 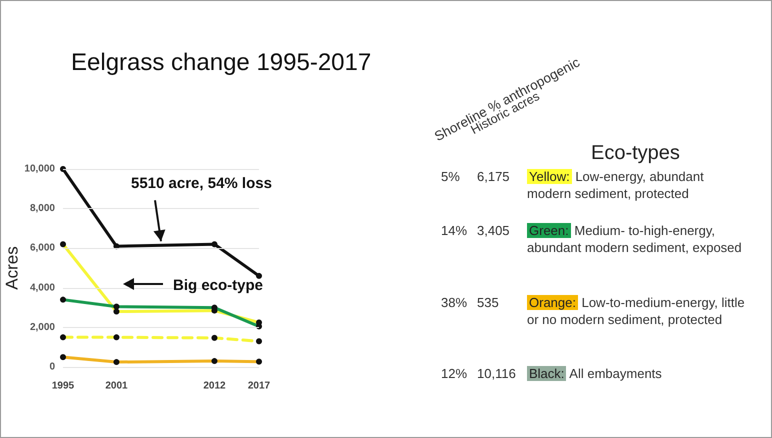 What do you see at coordinates (221, 63) in the screenshot?
I see `chart-title: Eelgrass change 1995-2017` at bounding box center [221, 63].